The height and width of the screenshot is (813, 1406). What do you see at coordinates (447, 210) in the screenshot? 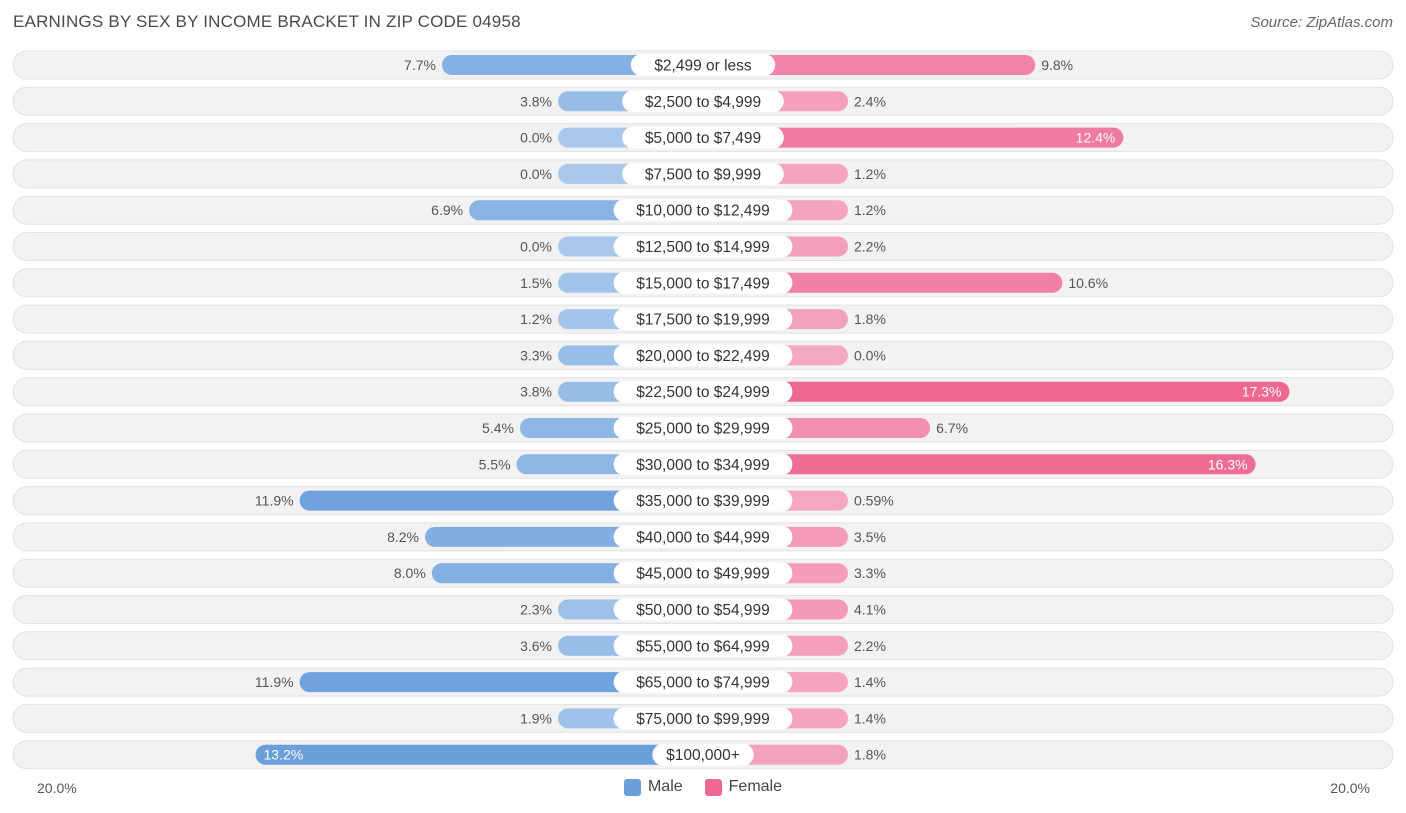
I see `male-value-label: 6.9%` at bounding box center [447, 210].